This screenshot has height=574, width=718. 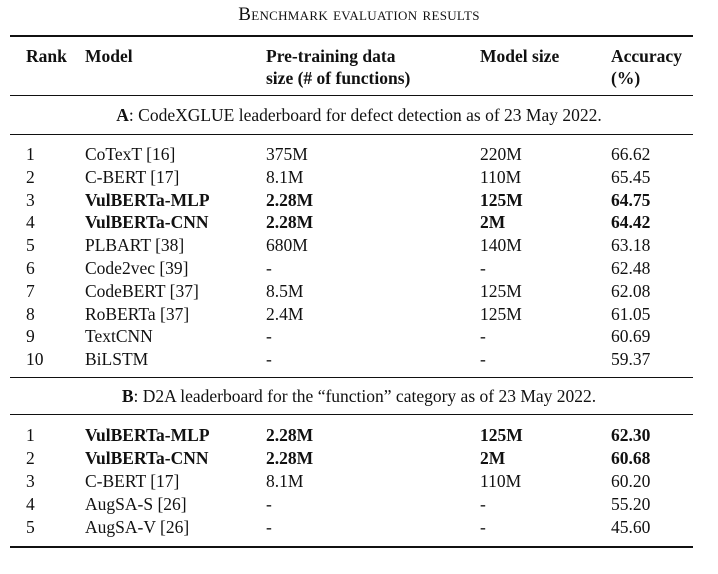 I want to click on cell-accuracy: 55.20, so click(x=631, y=504).